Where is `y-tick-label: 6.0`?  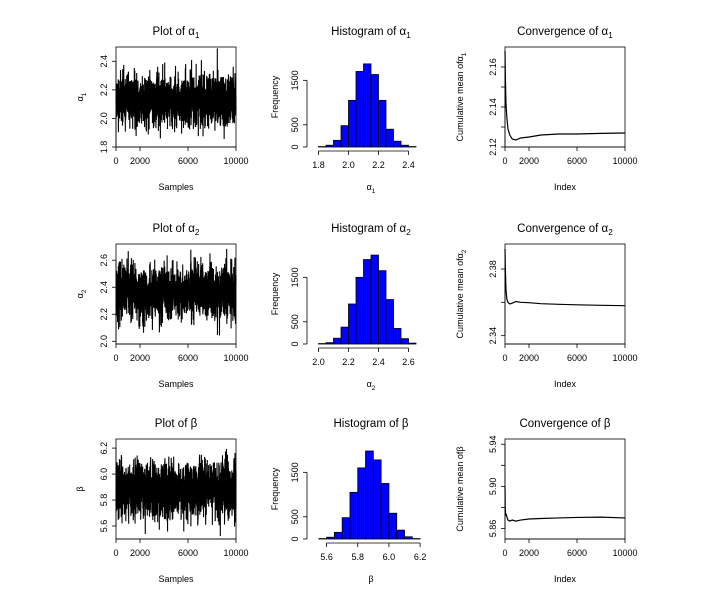 y-tick-label: 6.0 is located at coordinates (104, 474).